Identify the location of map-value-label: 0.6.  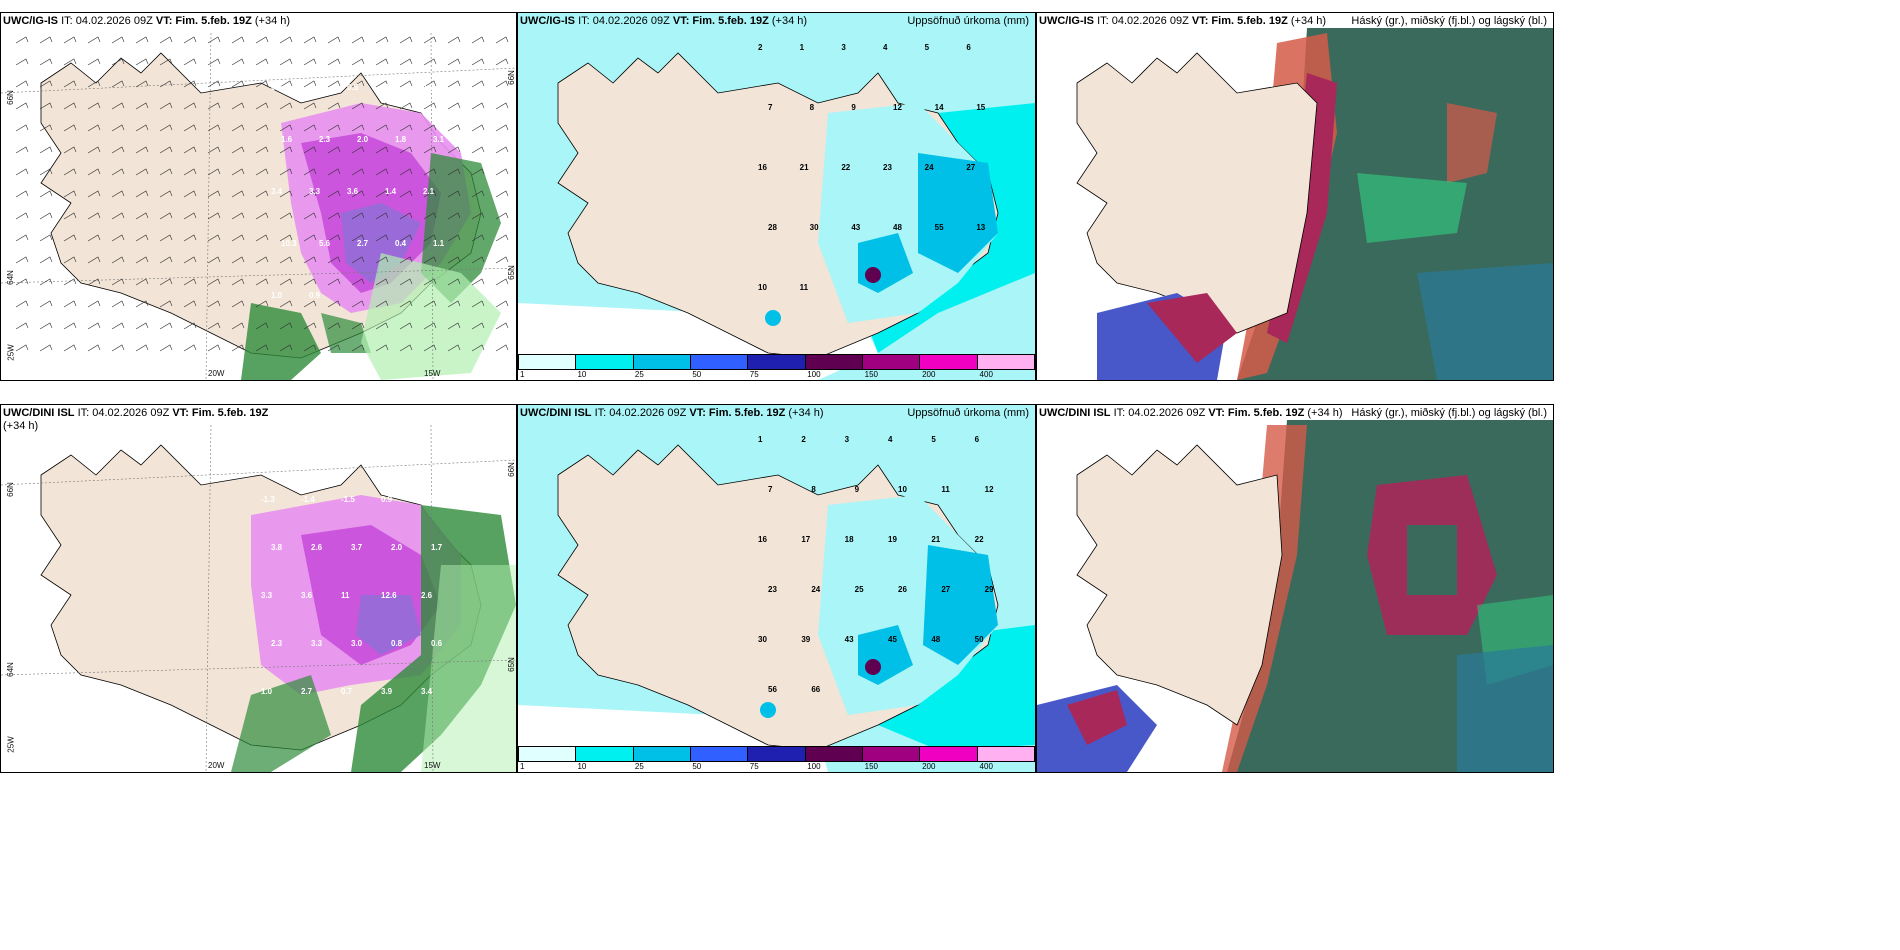
(437, 643).